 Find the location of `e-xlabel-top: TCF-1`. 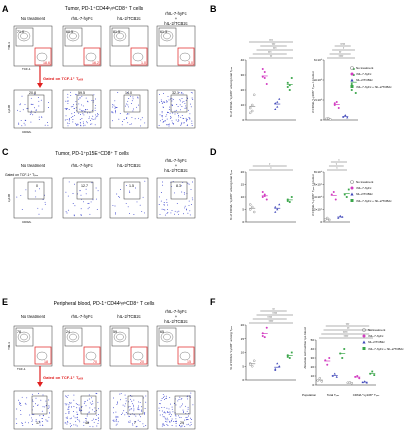

e-xlabel-top: TCF-1 is located at coordinates (21, 369).